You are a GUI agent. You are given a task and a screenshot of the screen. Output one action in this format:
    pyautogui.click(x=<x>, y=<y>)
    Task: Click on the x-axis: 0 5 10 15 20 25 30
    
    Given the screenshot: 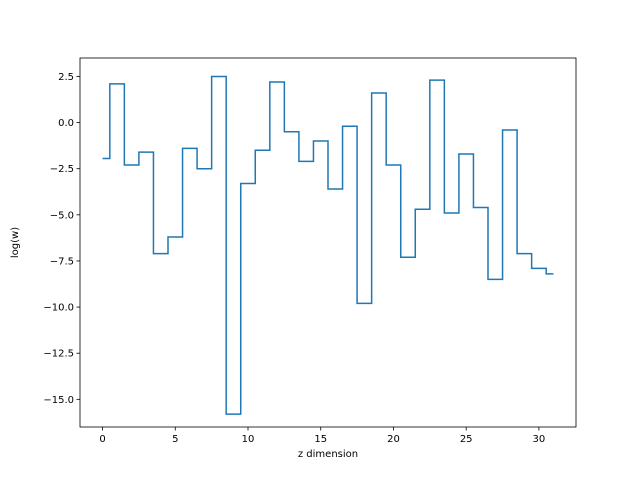 What is the action you would take?
    pyautogui.click(x=322, y=436)
    